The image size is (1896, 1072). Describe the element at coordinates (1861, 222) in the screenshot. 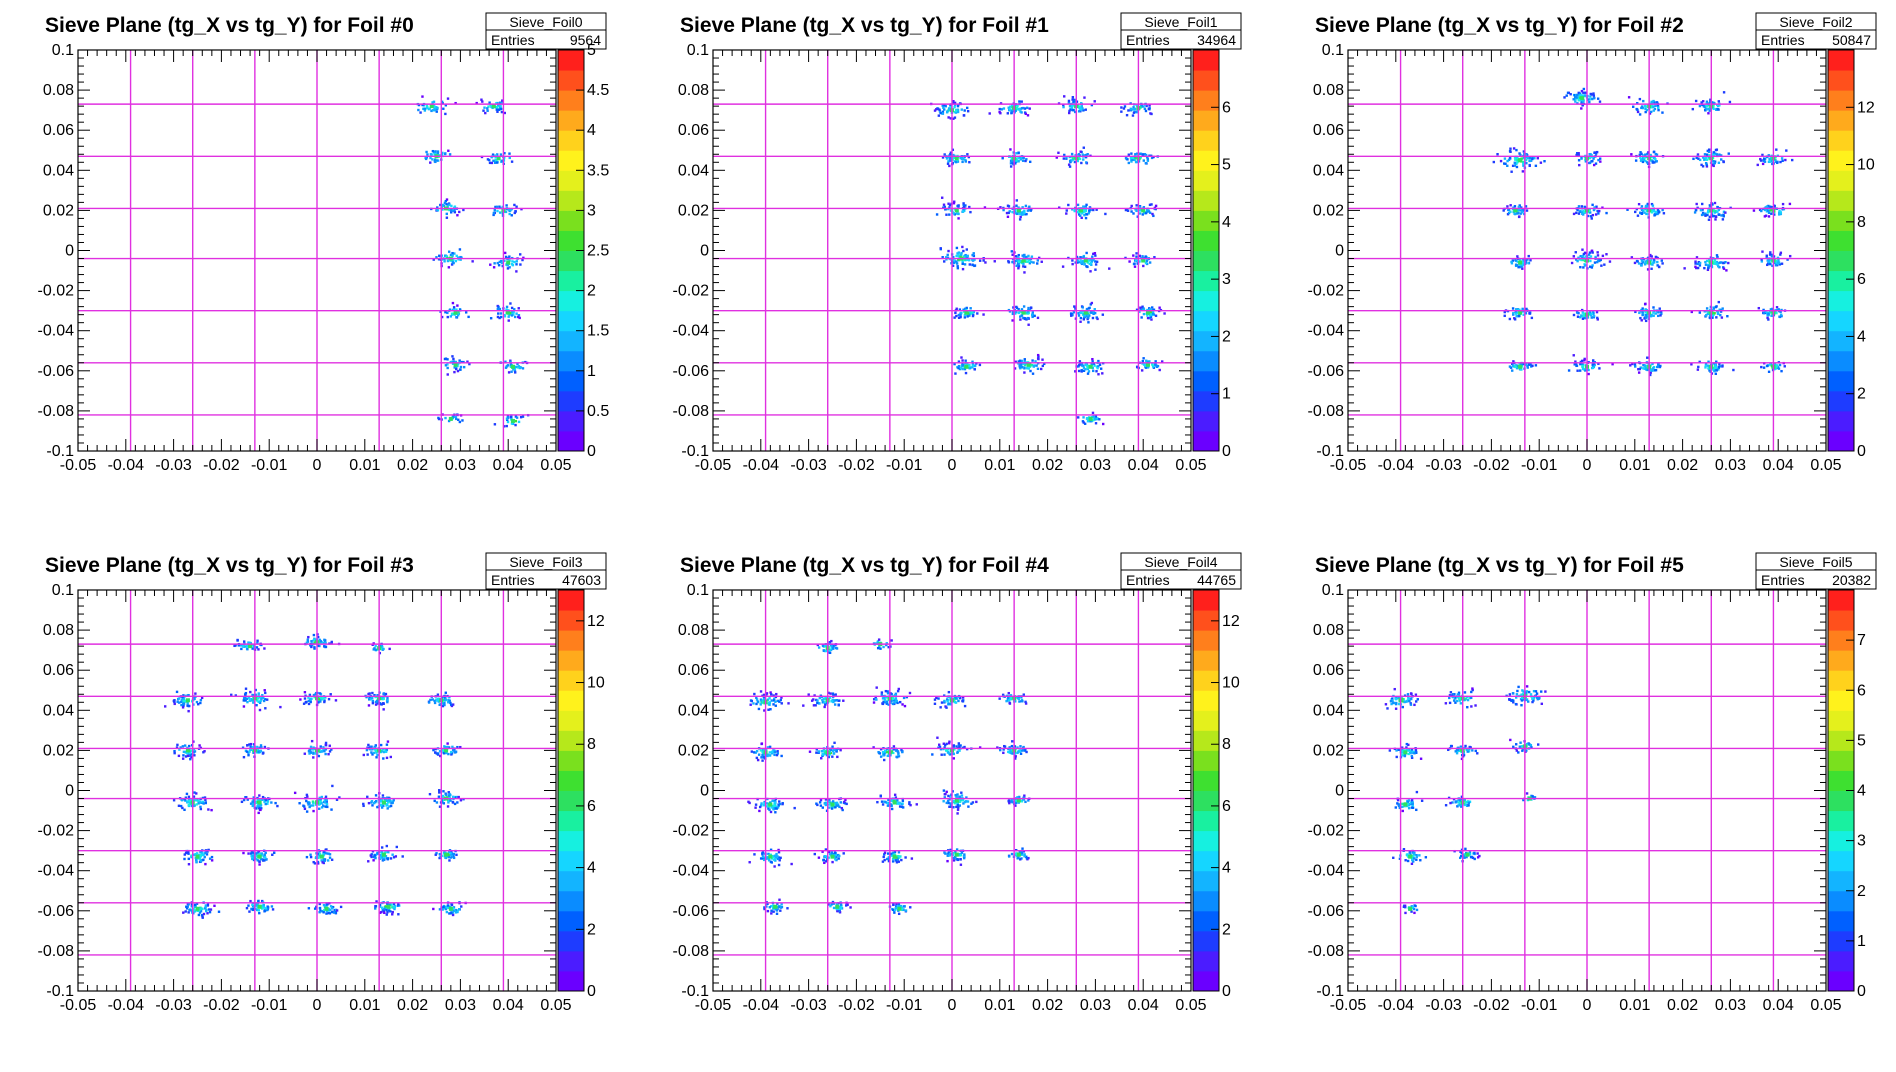

I see `z-tick-label: 8` at that location.